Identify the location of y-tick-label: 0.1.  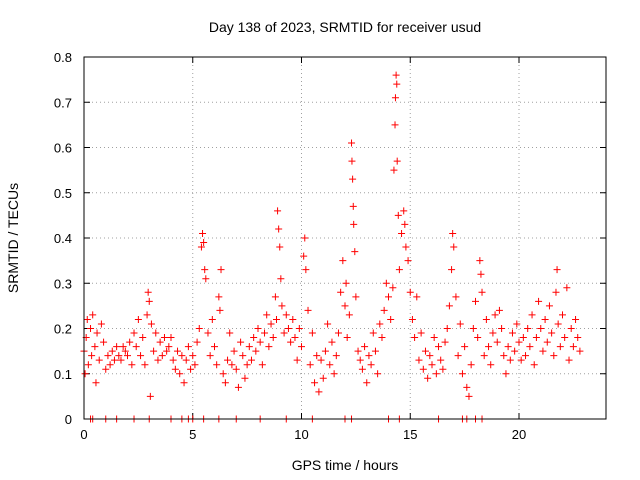
(63, 374).